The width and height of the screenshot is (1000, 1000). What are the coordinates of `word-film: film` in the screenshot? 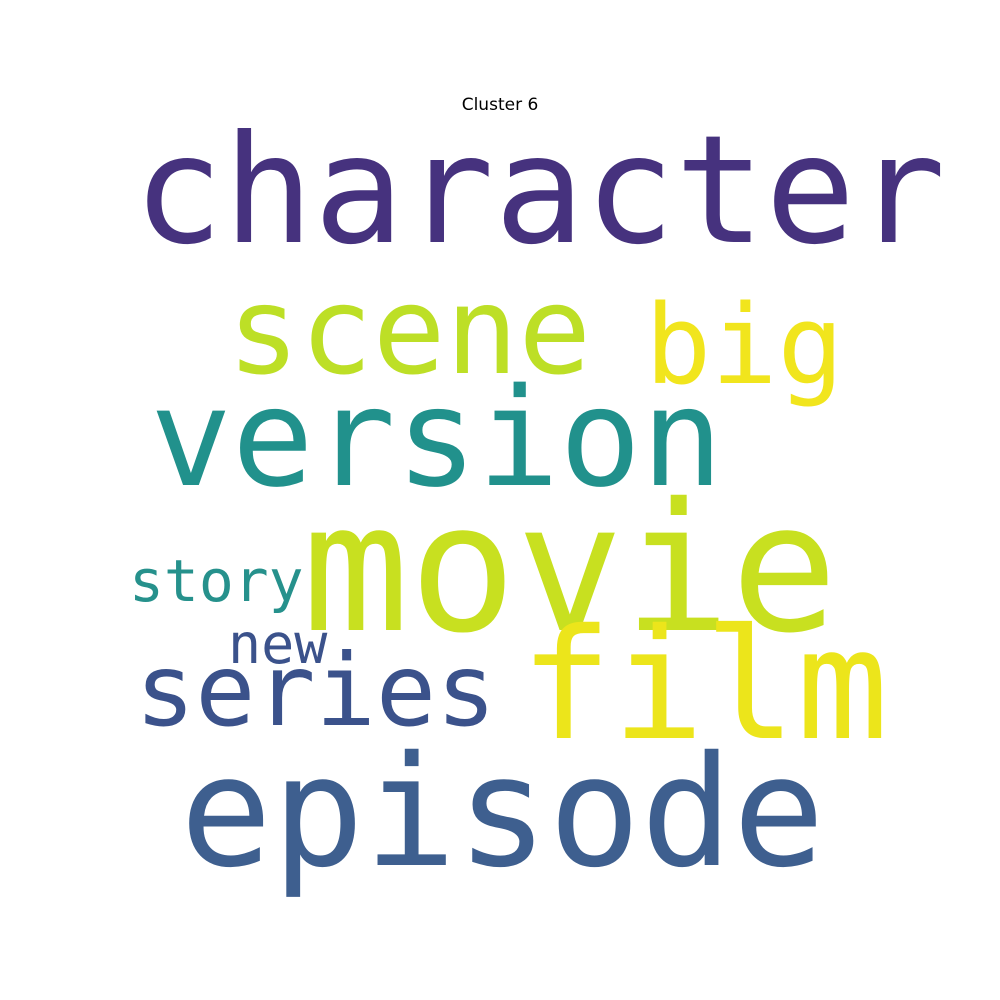 It's located at (704, 686).